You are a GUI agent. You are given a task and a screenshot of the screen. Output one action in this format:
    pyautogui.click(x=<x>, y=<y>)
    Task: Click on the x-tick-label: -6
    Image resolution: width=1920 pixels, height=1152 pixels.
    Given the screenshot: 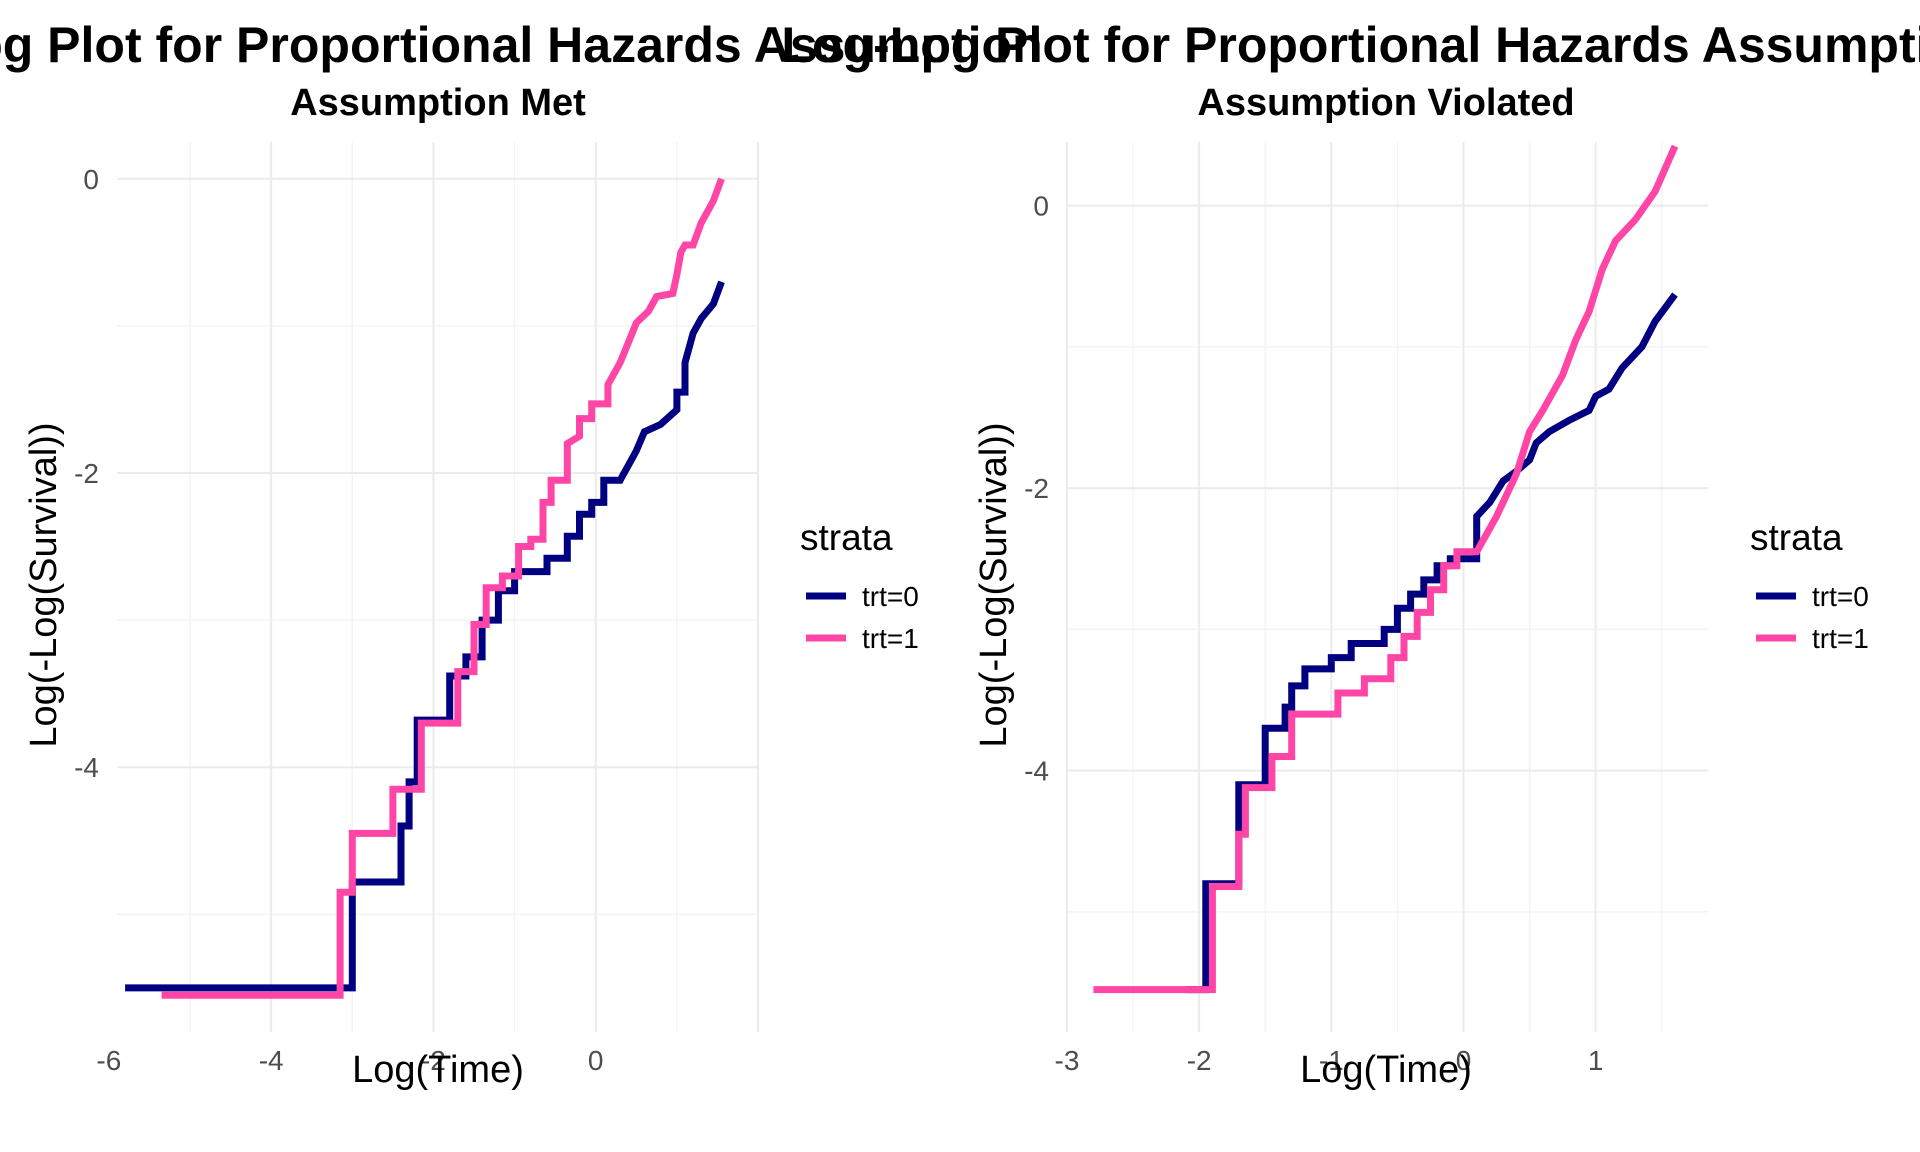 What is the action you would take?
    pyautogui.click(x=108, y=1060)
    